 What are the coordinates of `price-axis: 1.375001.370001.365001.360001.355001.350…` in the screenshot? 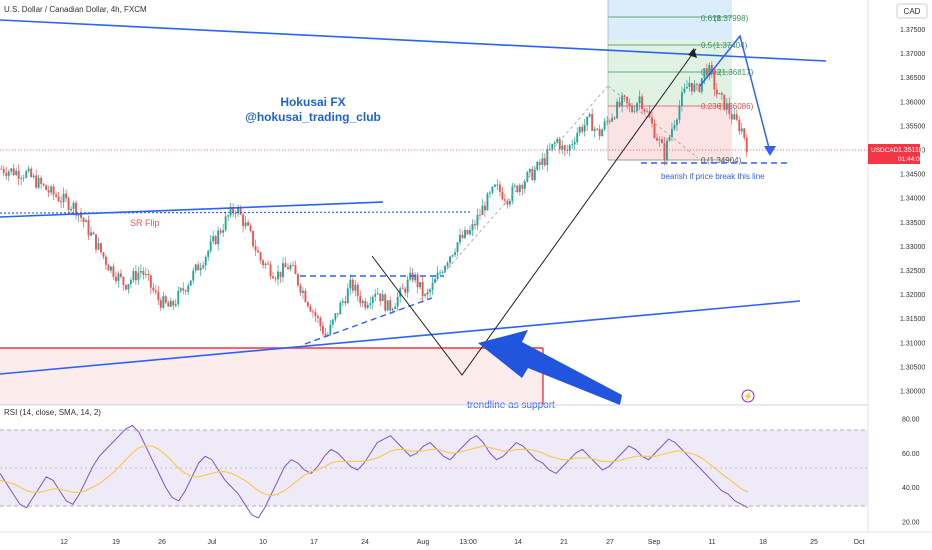 It's located at (912, 211).